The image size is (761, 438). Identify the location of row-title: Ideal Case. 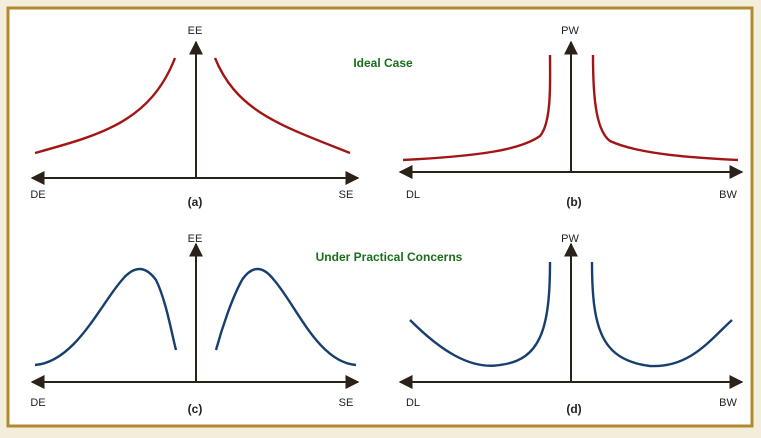
(383, 63).